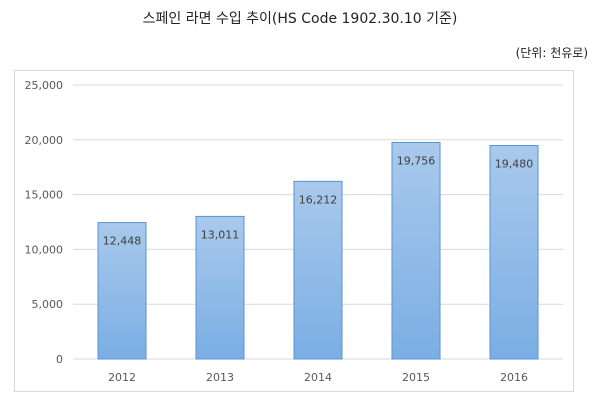  Describe the element at coordinates (416, 160) in the screenshot. I see `data-label: 19,756` at that location.